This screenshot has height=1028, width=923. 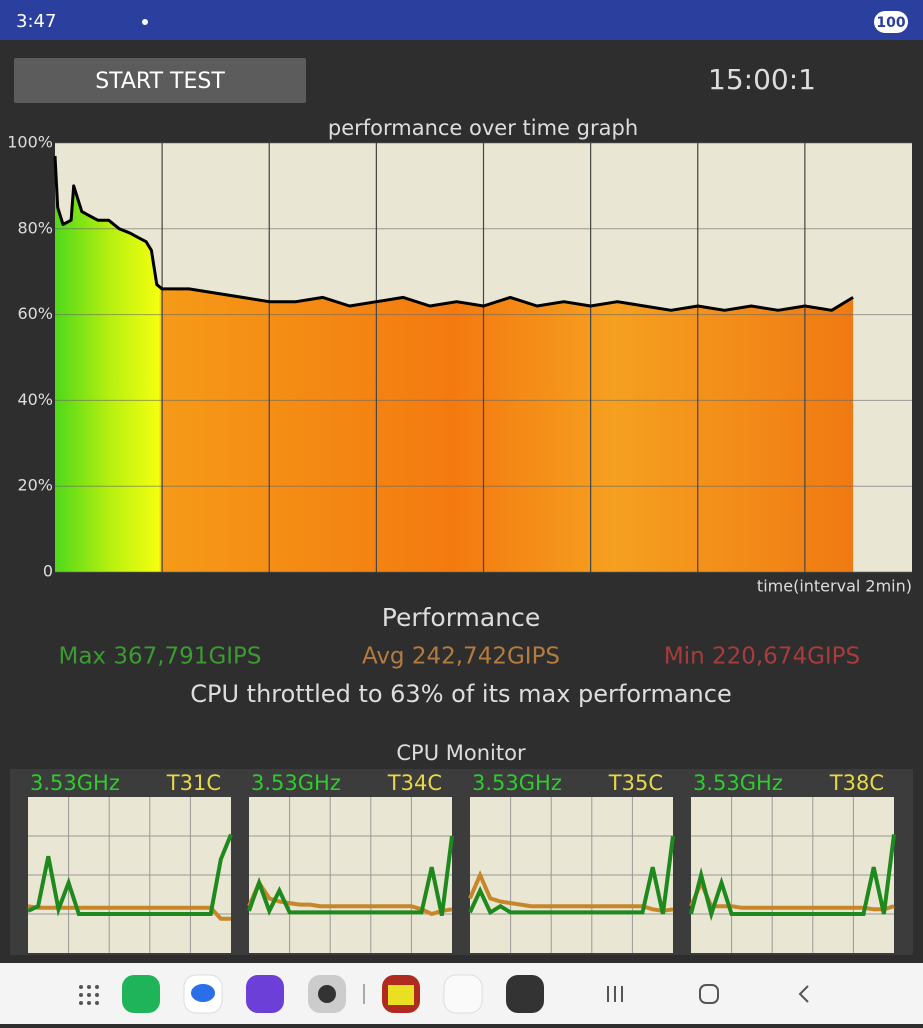 What do you see at coordinates (635, 783) in the screenshot?
I see `core-temperature: T35C` at bounding box center [635, 783].